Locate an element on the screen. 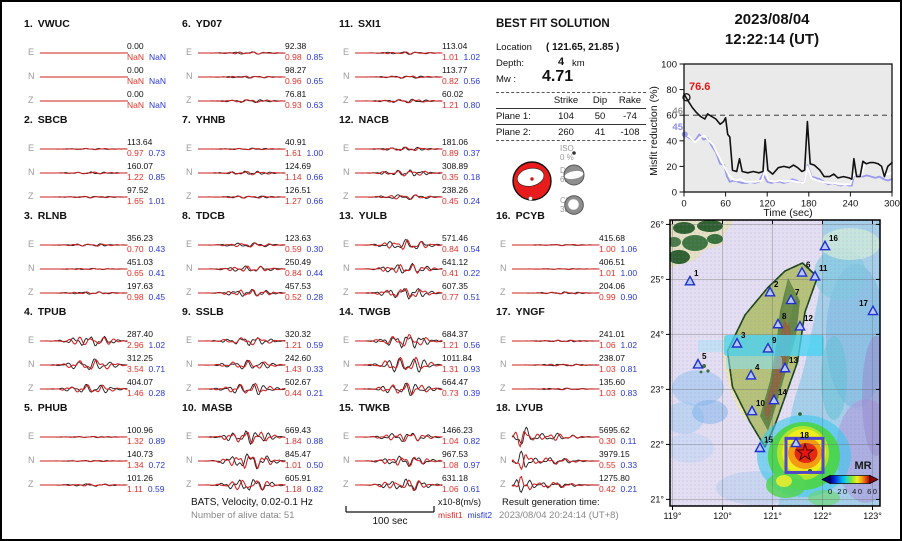  station-code: PCYB is located at coordinates (530, 216).